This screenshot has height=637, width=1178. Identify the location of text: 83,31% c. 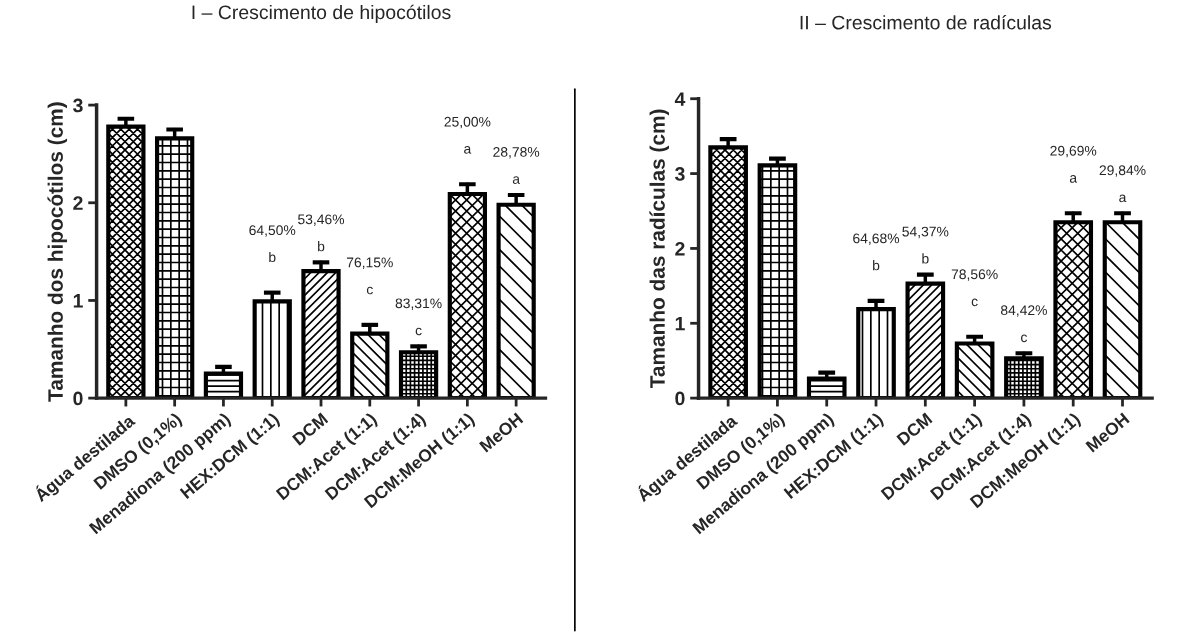
(418, 317).